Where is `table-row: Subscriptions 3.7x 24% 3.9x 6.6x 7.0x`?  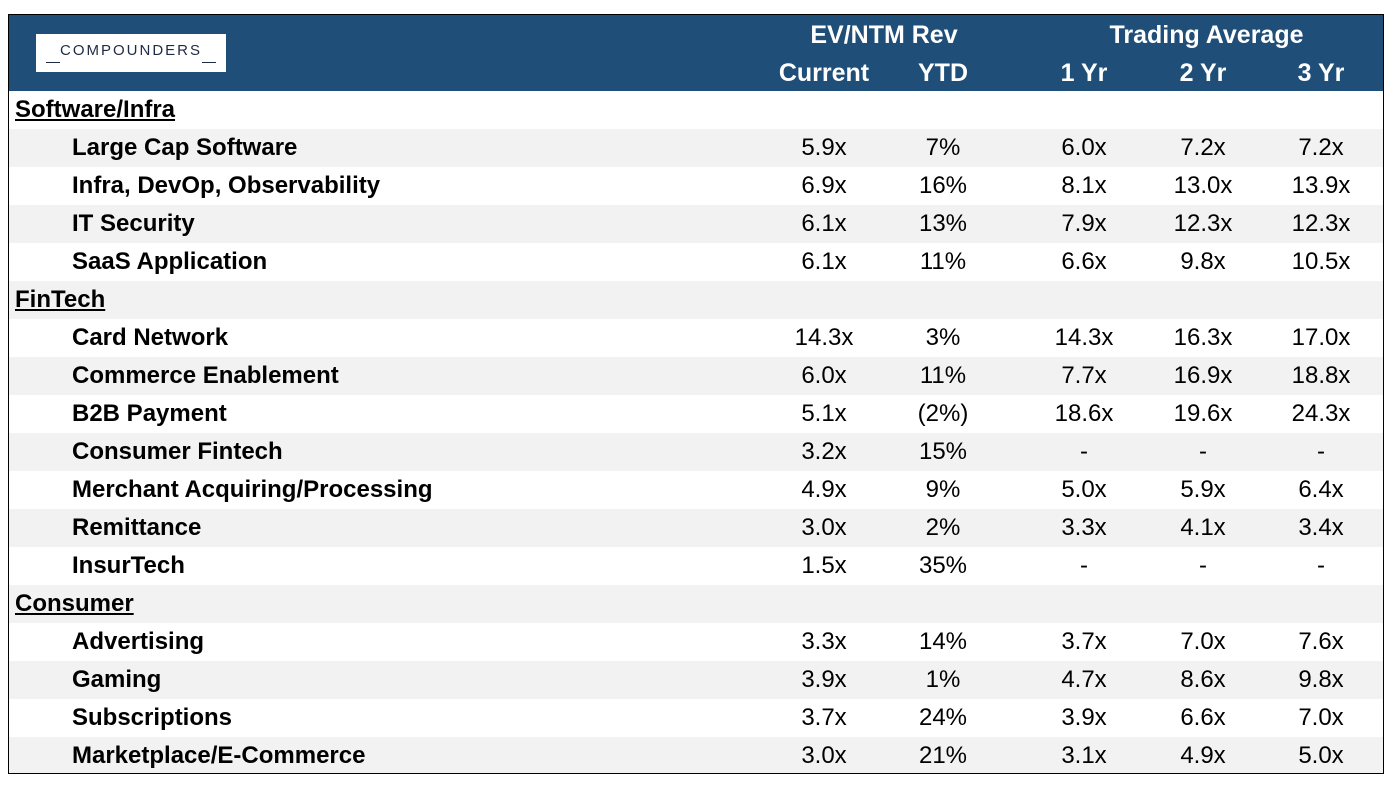 table-row: Subscriptions 3.7x 24% 3.9x 6.6x 7.0x is located at coordinates (696, 718).